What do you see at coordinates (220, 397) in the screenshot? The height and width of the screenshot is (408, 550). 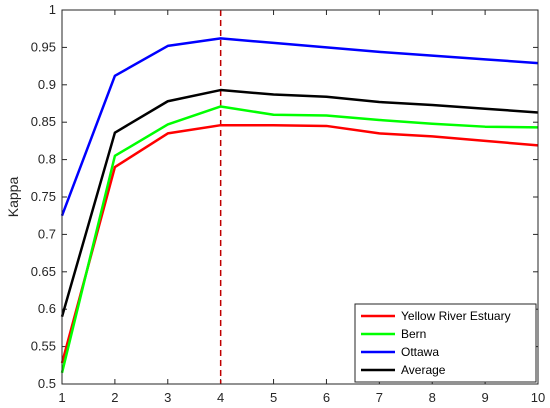 I see `x-tick-label: 4` at bounding box center [220, 397].